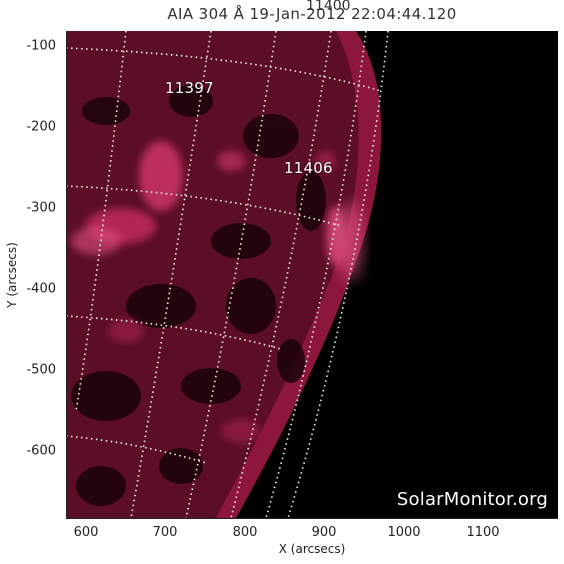 The image size is (564, 564). I want to click on y-tick-label: -600, so click(41, 451).